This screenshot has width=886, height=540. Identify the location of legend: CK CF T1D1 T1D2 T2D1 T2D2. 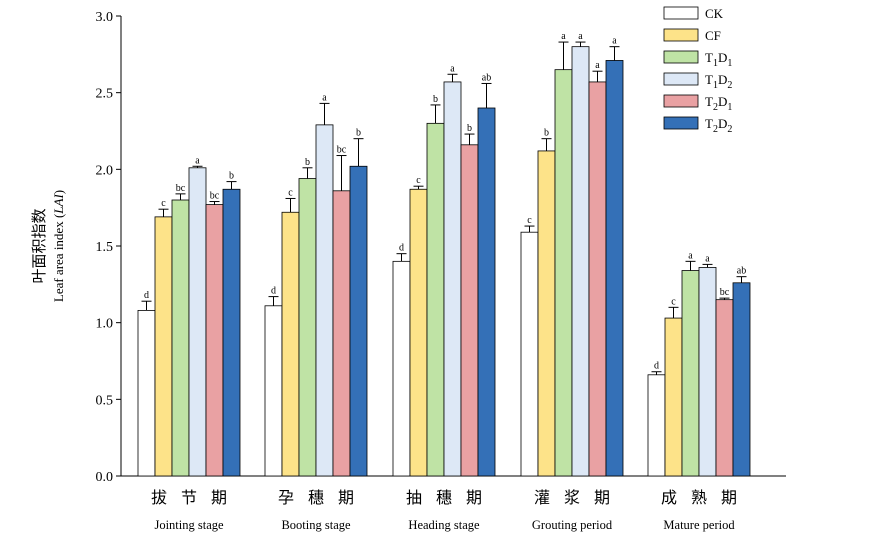
(697, 70).